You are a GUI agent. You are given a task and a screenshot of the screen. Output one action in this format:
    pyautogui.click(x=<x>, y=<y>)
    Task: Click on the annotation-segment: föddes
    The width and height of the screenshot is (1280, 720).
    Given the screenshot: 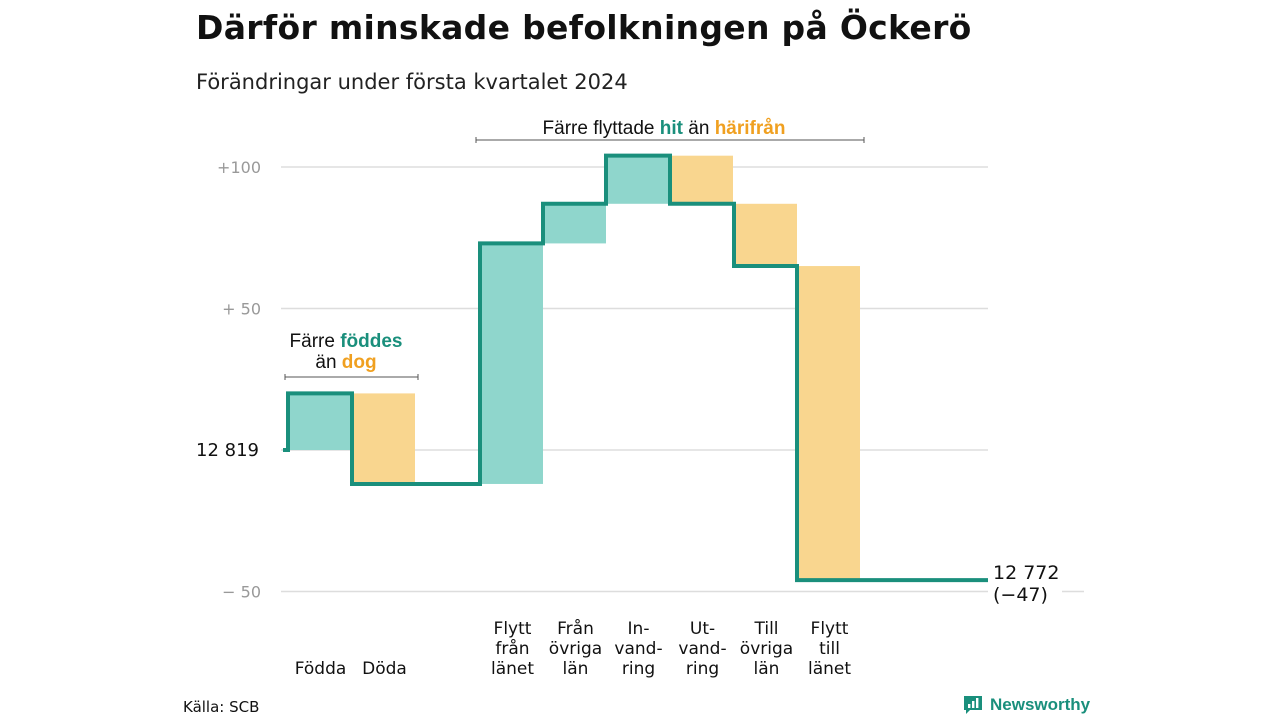 What is the action you would take?
    pyautogui.click(x=371, y=341)
    